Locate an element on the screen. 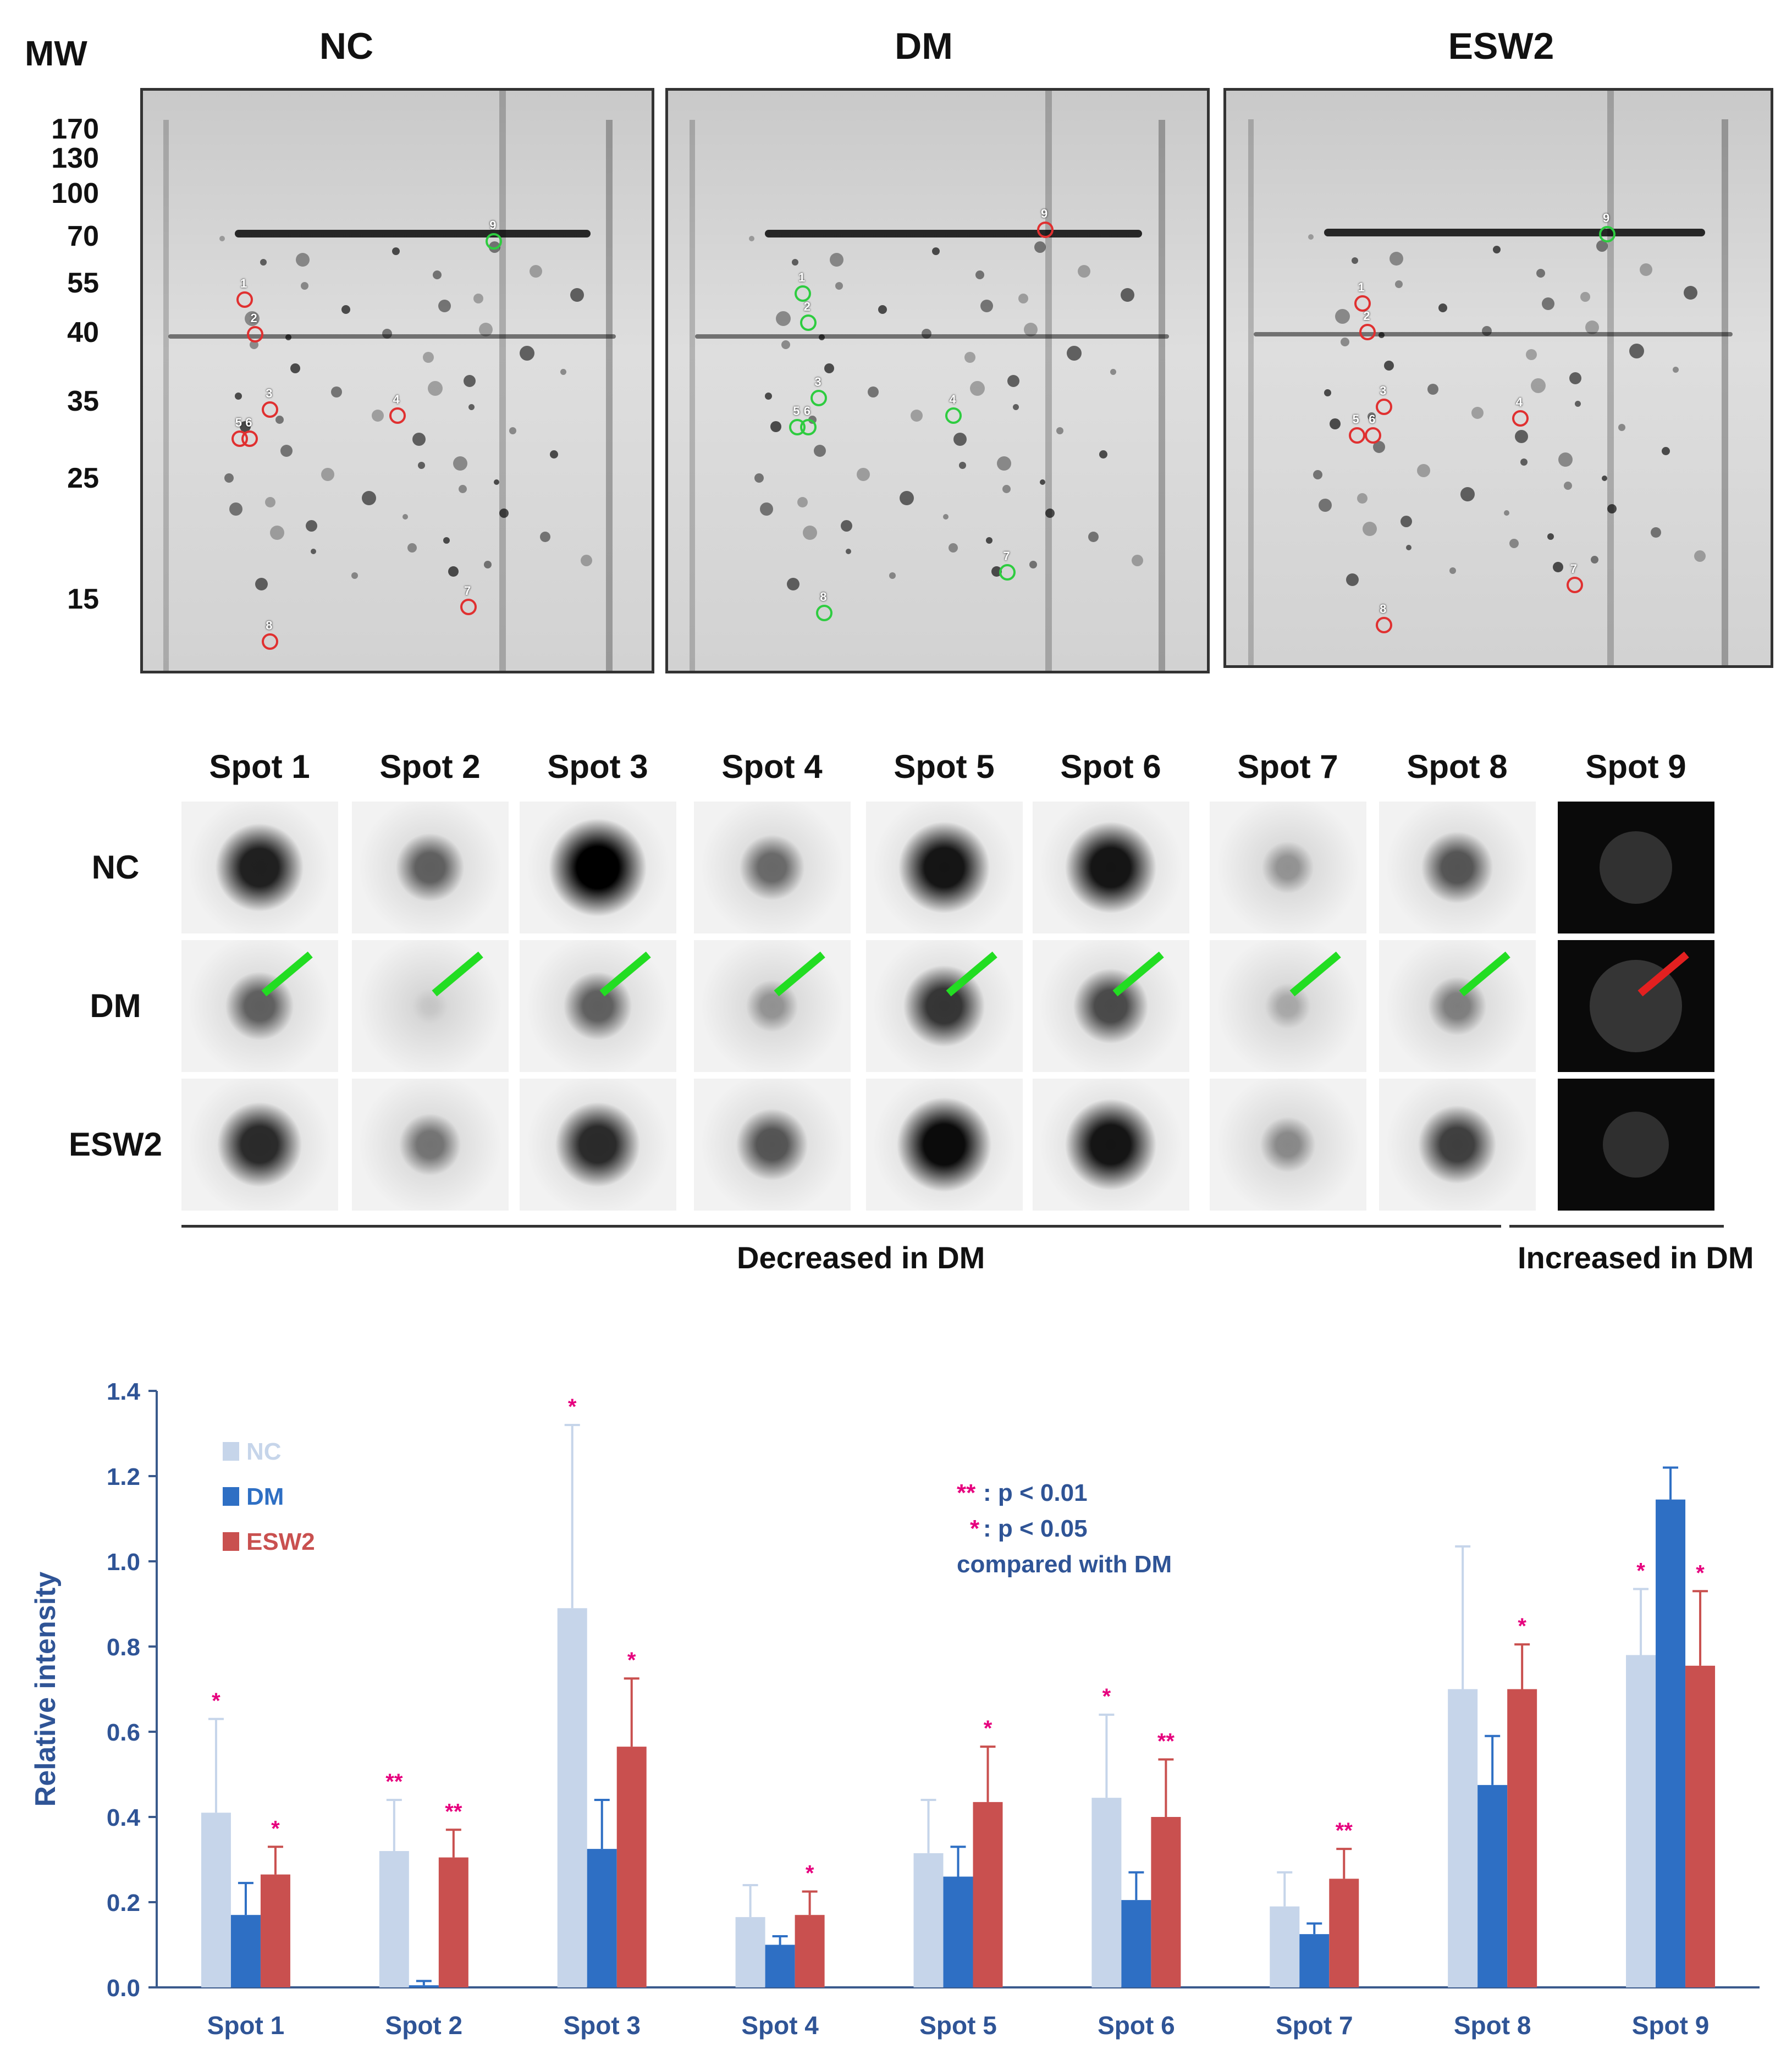  x-tick-label: Spot 6 is located at coordinates (1136, 2025).